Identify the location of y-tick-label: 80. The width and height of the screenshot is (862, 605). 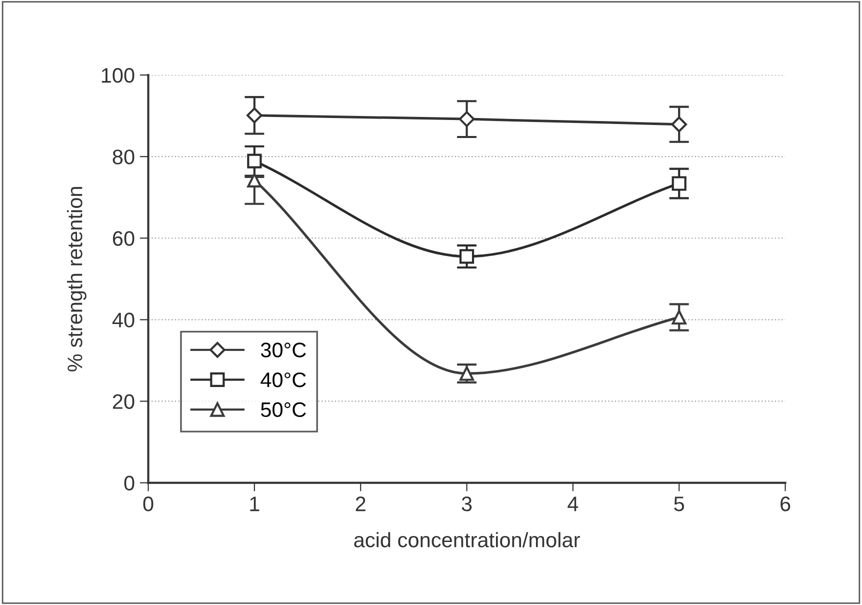
(123, 157).